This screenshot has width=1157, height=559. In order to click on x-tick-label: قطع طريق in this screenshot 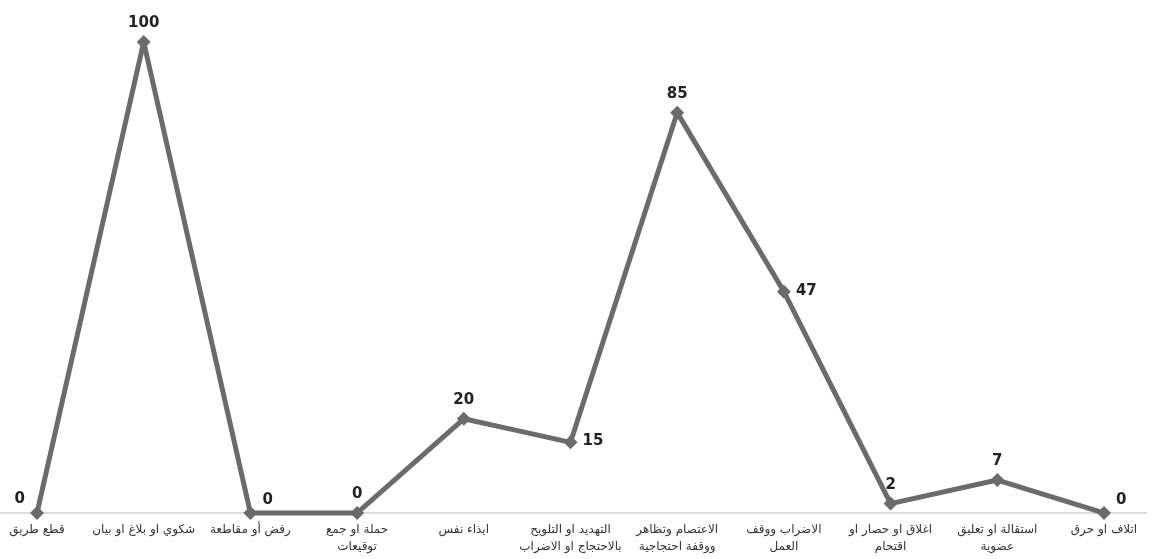, I will do `click(37, 529)`.